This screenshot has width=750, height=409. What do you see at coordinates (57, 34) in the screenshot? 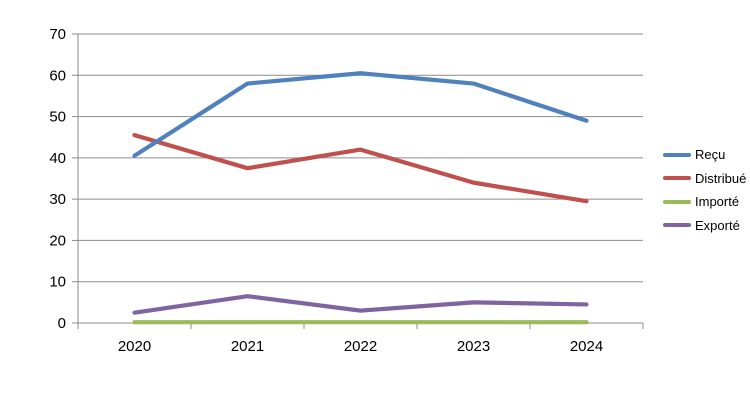
I see `y-tick-label-70: 70` at bounding box center [57, 34].